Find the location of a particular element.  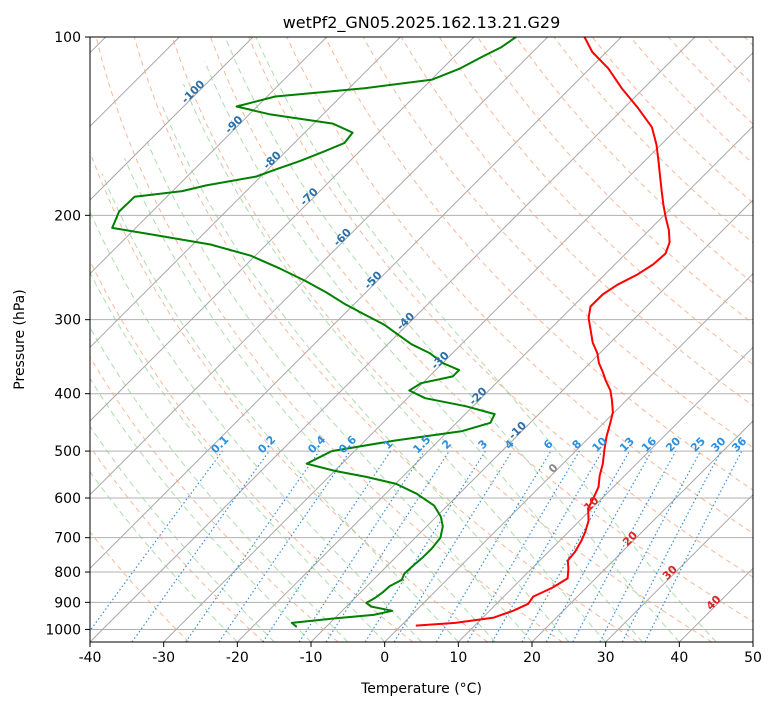

y-axis: 100 200 300 400 500 600 700 800 900 1000 is located at coordinates (67, 334).